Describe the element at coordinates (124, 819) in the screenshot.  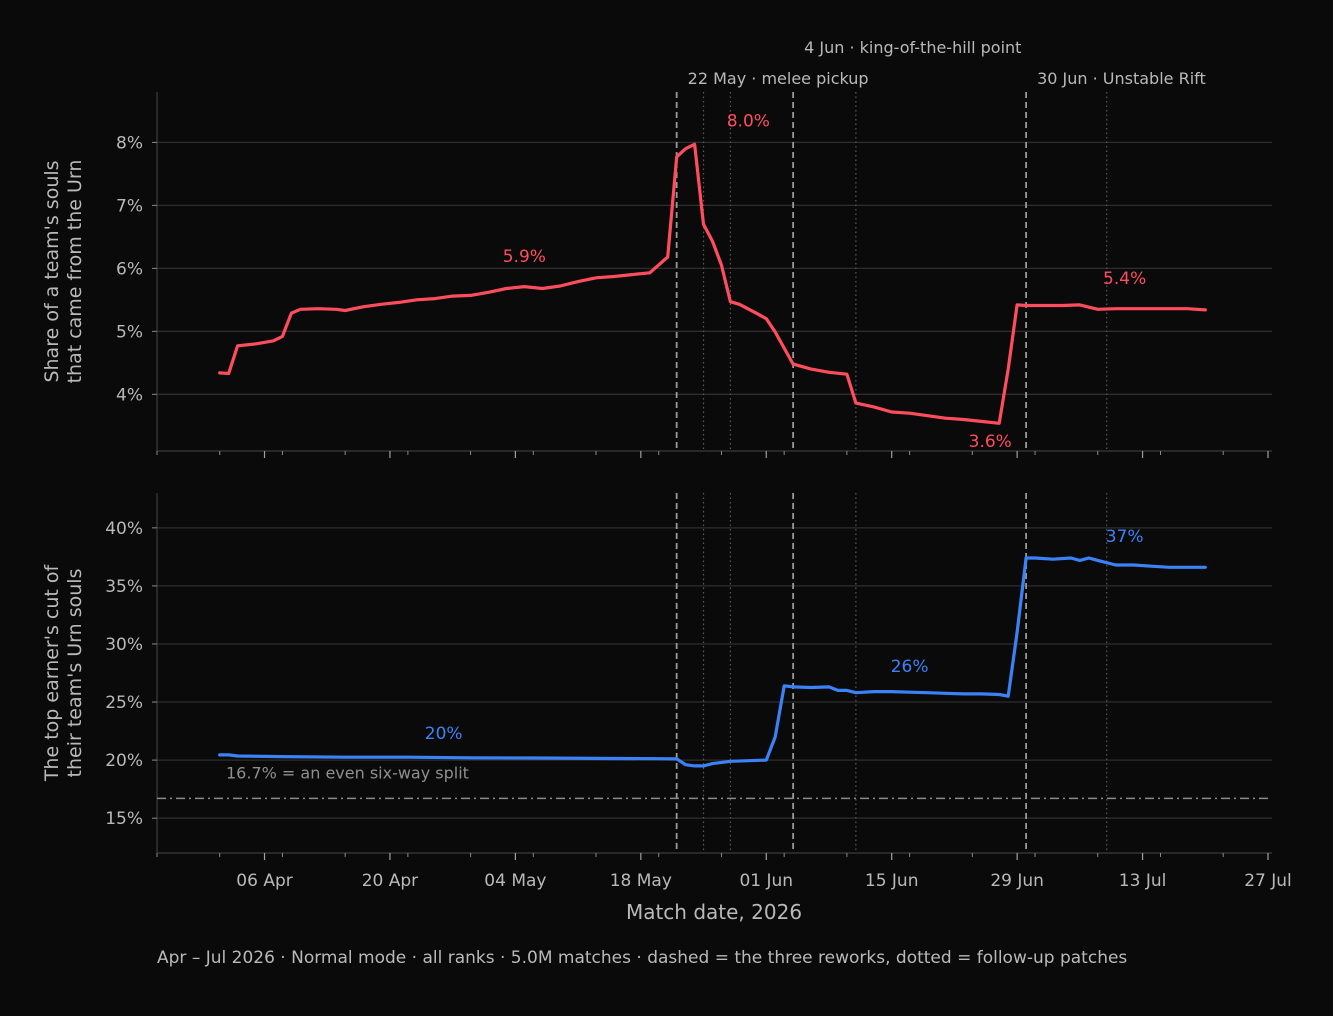
I see `y-tick-label: 15%` at that location.